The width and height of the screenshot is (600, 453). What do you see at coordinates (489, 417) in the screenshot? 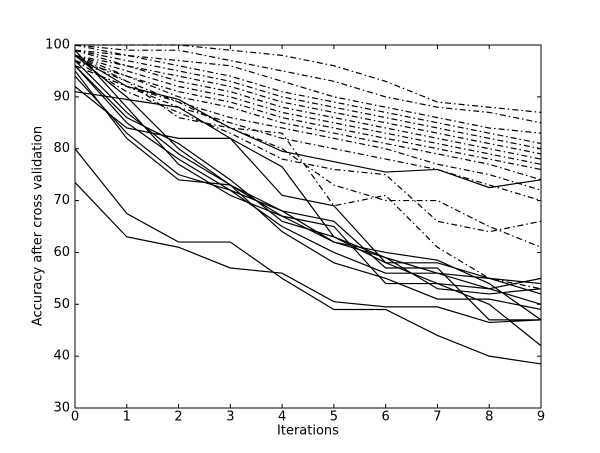
I see `x-tick-label: 8` at bounding box center [489, 417].